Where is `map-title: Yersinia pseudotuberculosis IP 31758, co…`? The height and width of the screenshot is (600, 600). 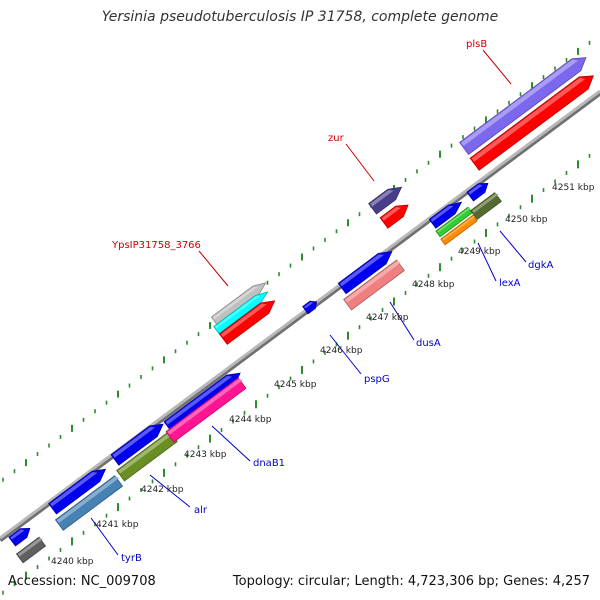
map-title: Yersinia pseudotuberculosis IP 31758, co… is located at coordinates (300, 17).